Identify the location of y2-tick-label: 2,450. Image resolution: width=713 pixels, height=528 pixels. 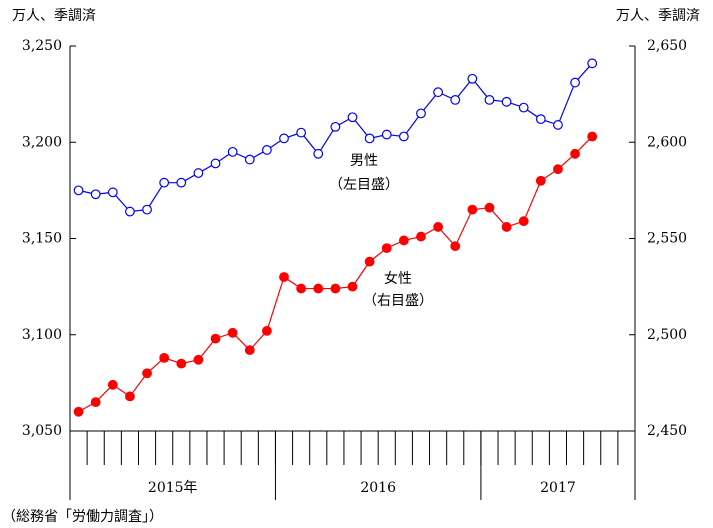
(667, 431).